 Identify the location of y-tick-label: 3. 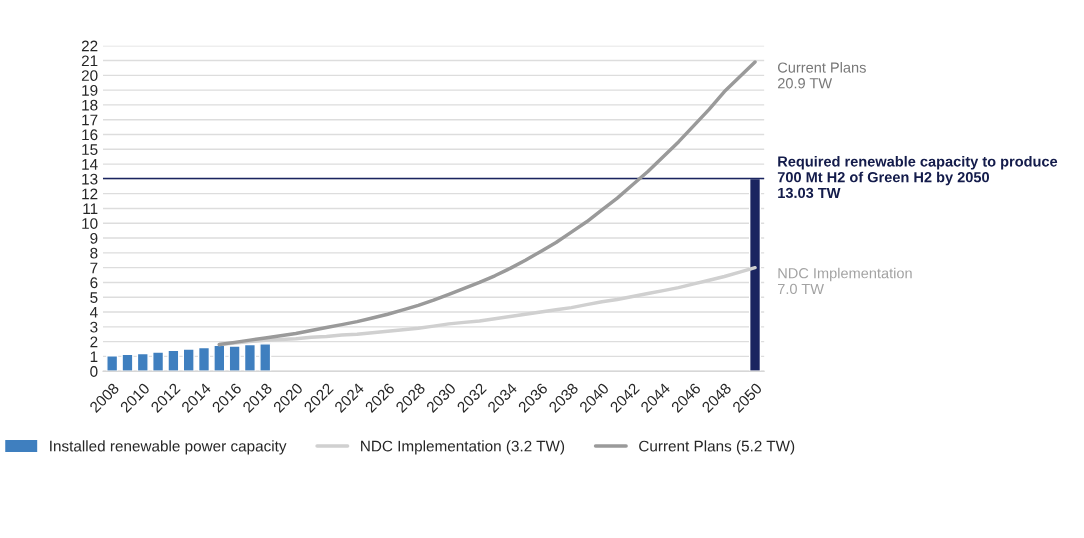
(94, 327).